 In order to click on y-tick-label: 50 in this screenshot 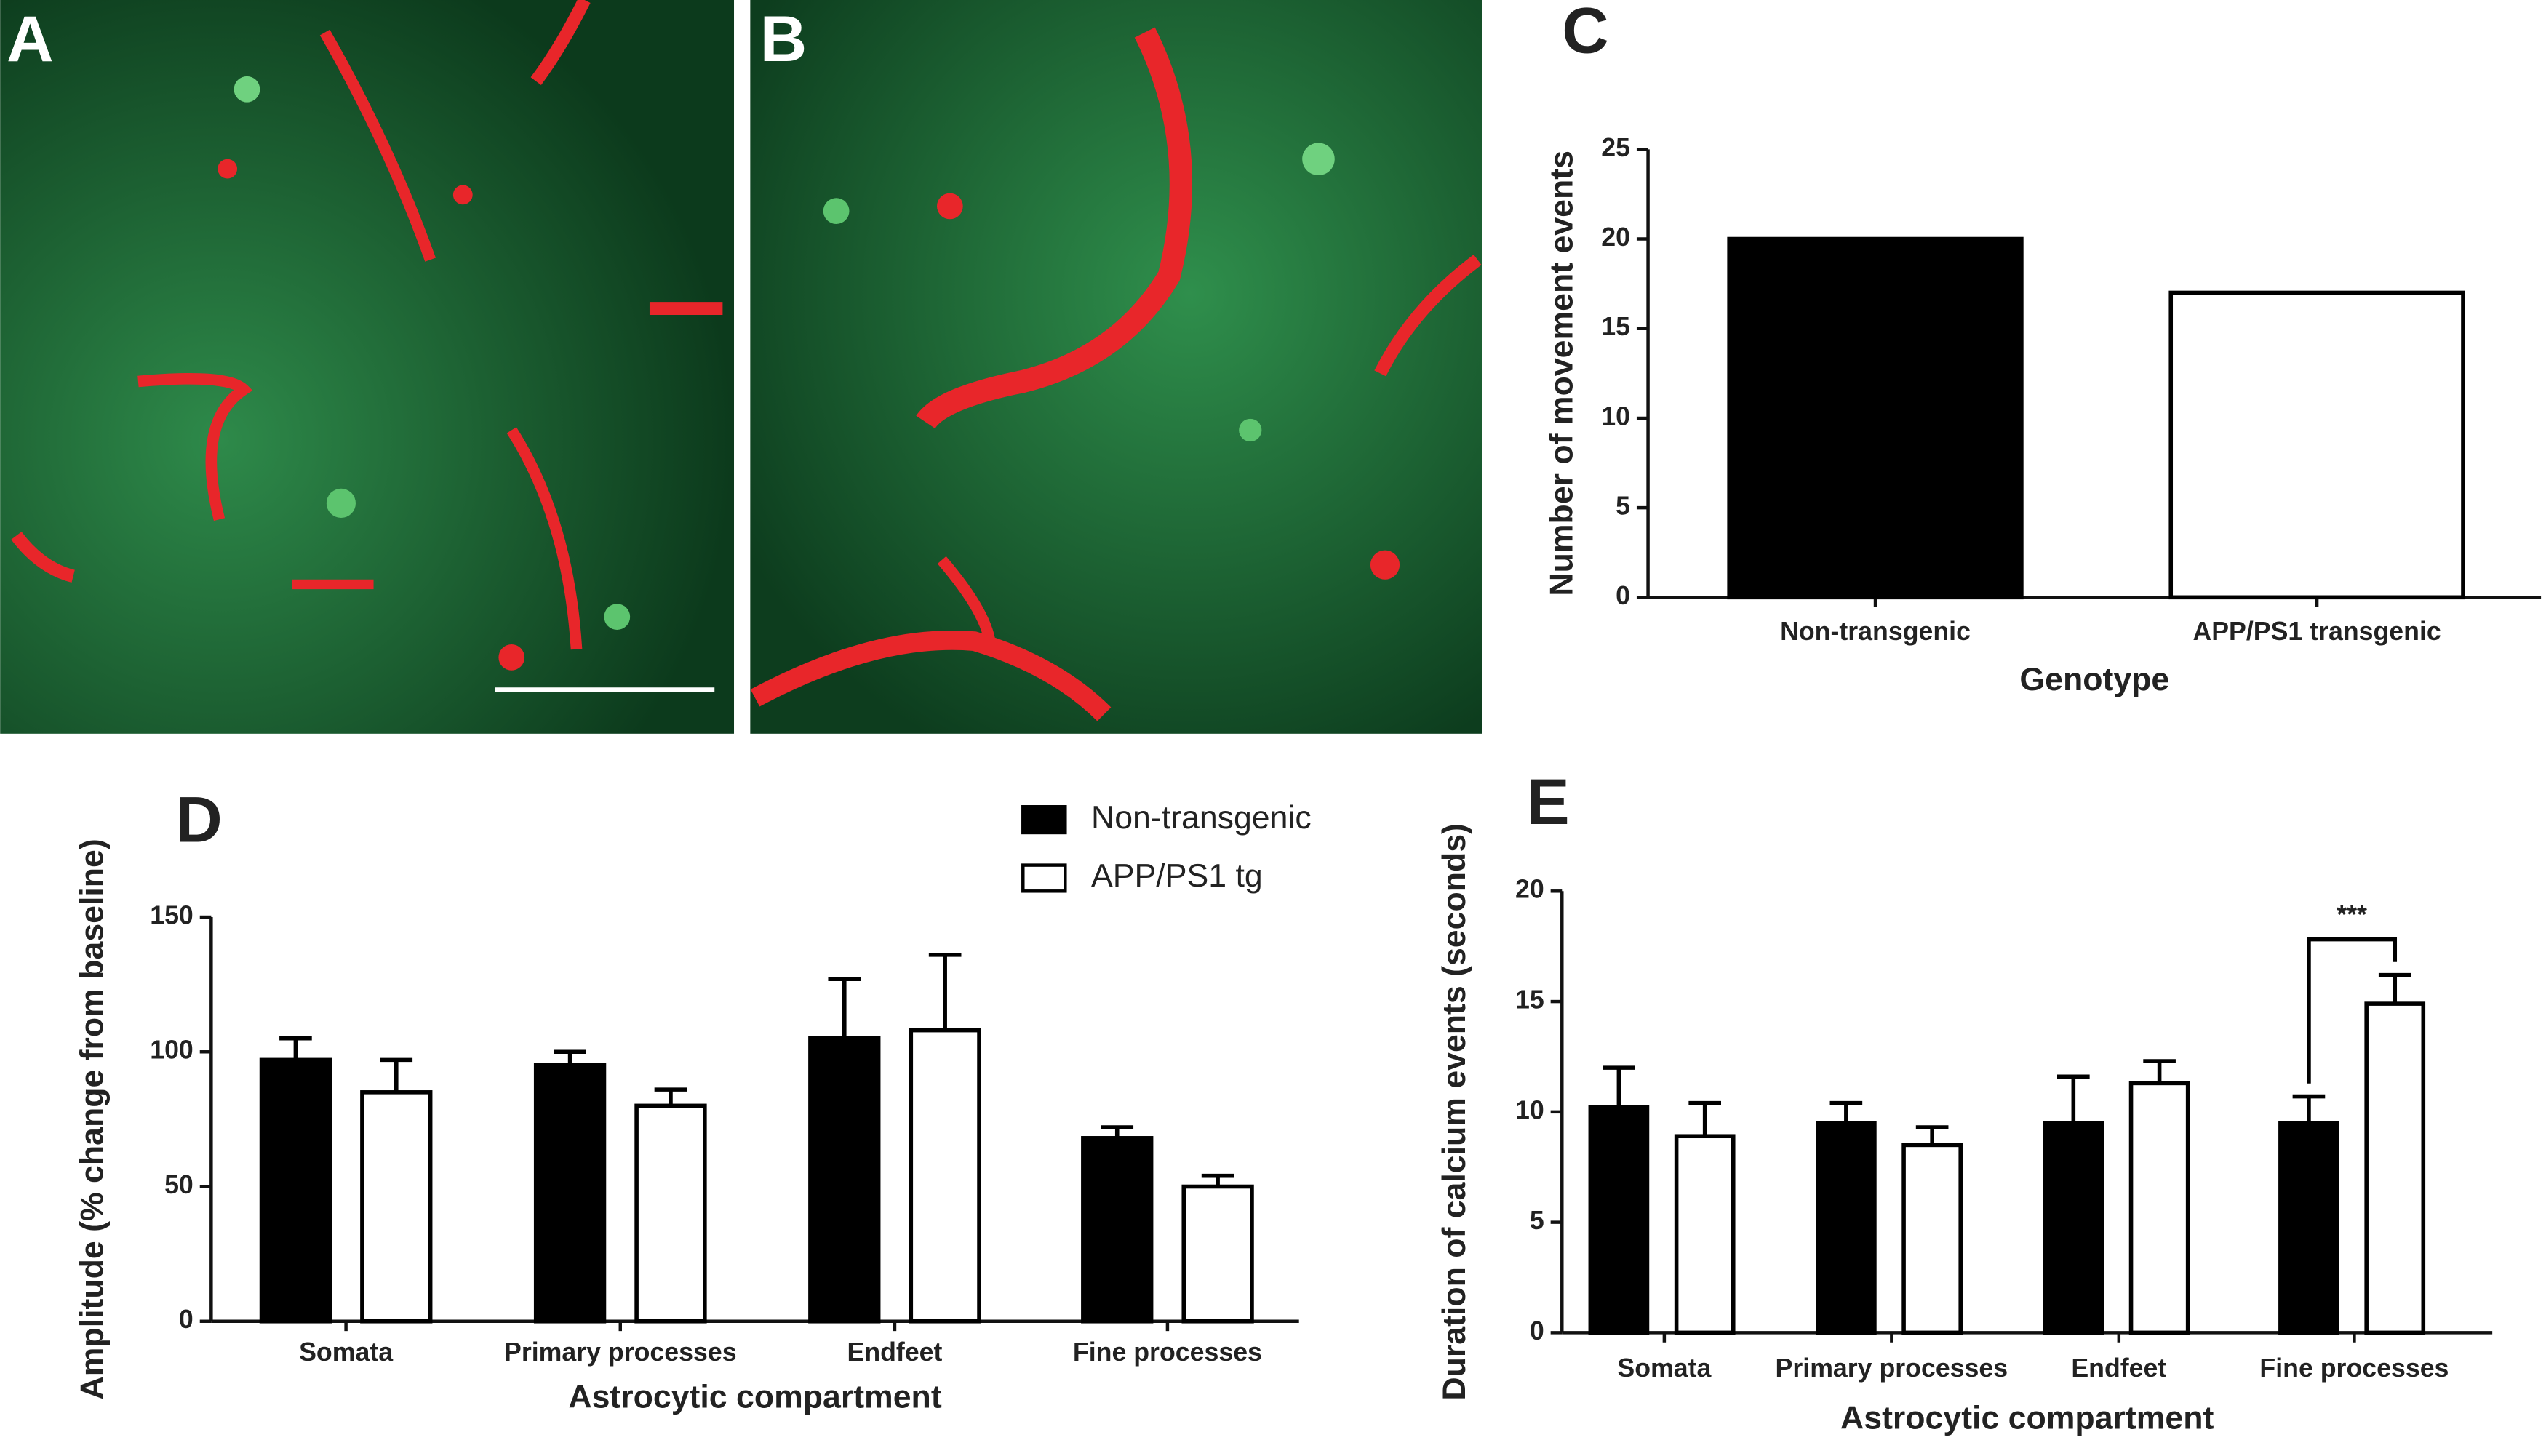, I will do `click(178, 1184)`.